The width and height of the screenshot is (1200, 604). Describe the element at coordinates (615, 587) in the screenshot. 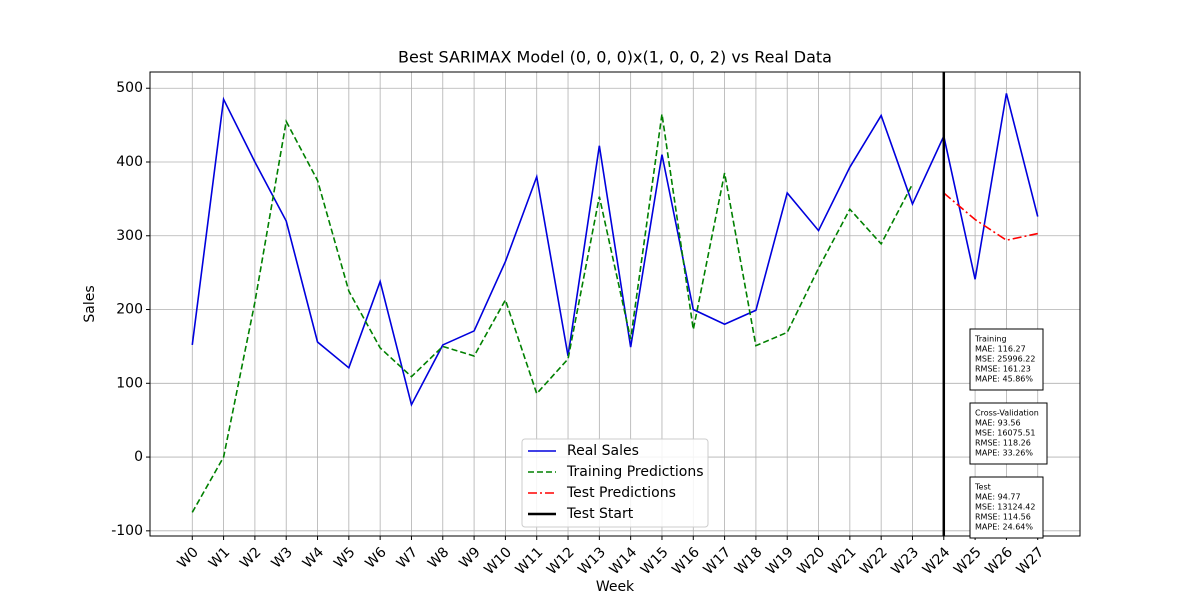

I see `x-axis-label: Week` at that location.